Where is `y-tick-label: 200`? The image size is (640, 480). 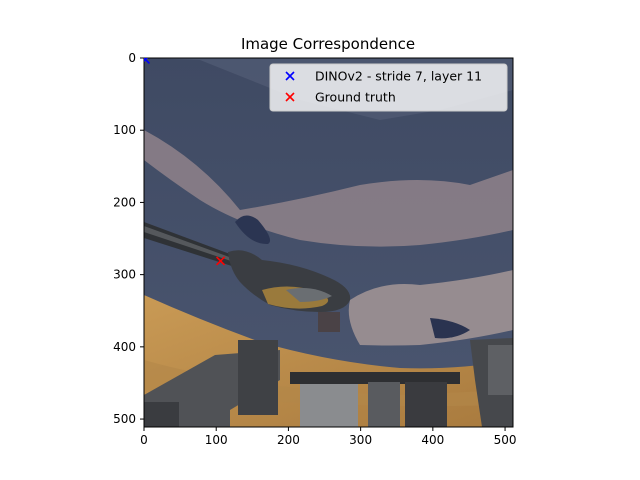 y-tick-label: 200 is located at coordinates (124, 202).